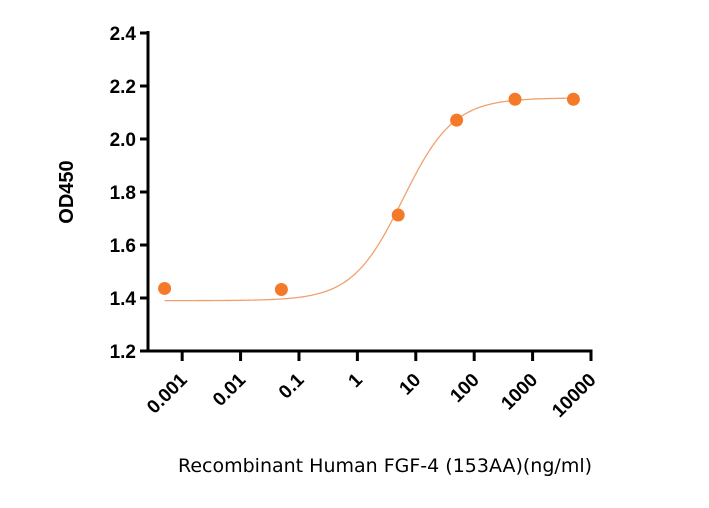  Describe the element at coordinates (464, 388) in the screenshot. I see `x-tick-label: 100` at that location.